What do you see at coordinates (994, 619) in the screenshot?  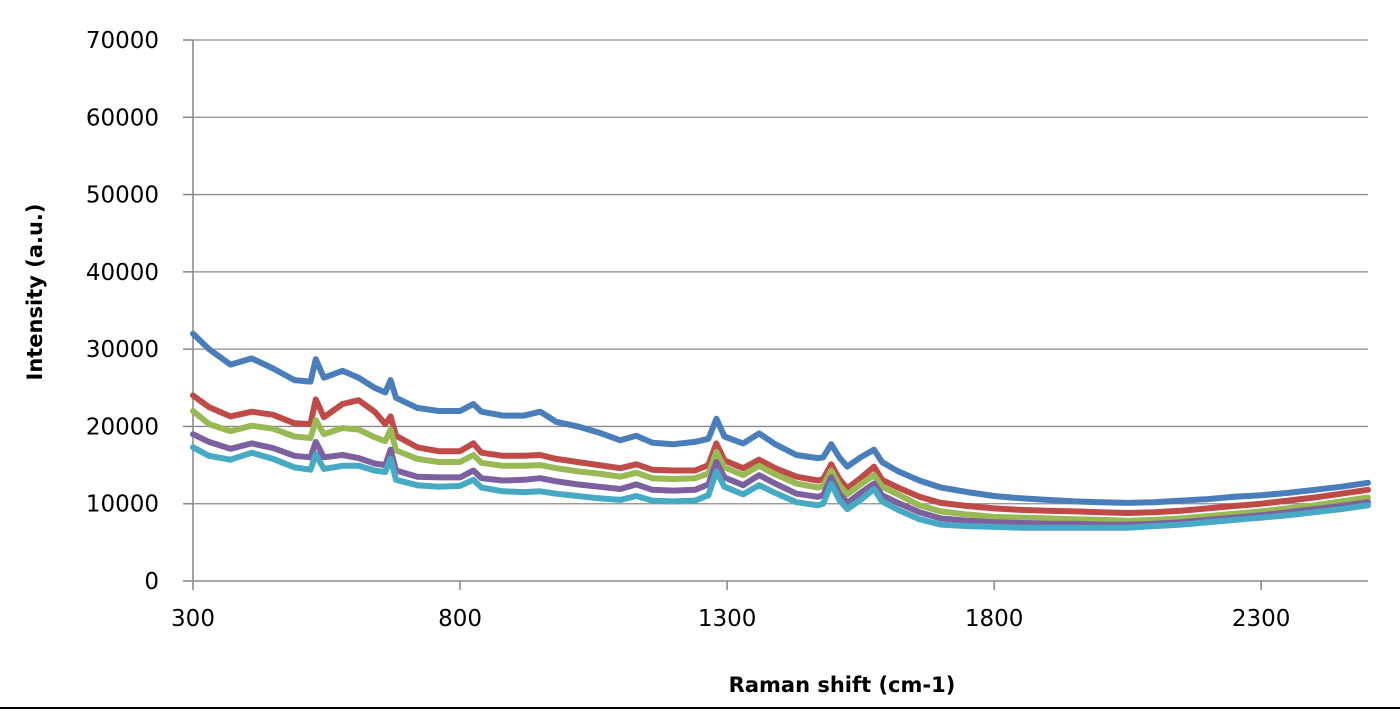 I see `x-tick-label: 1800` at bounding box center [994, 619].